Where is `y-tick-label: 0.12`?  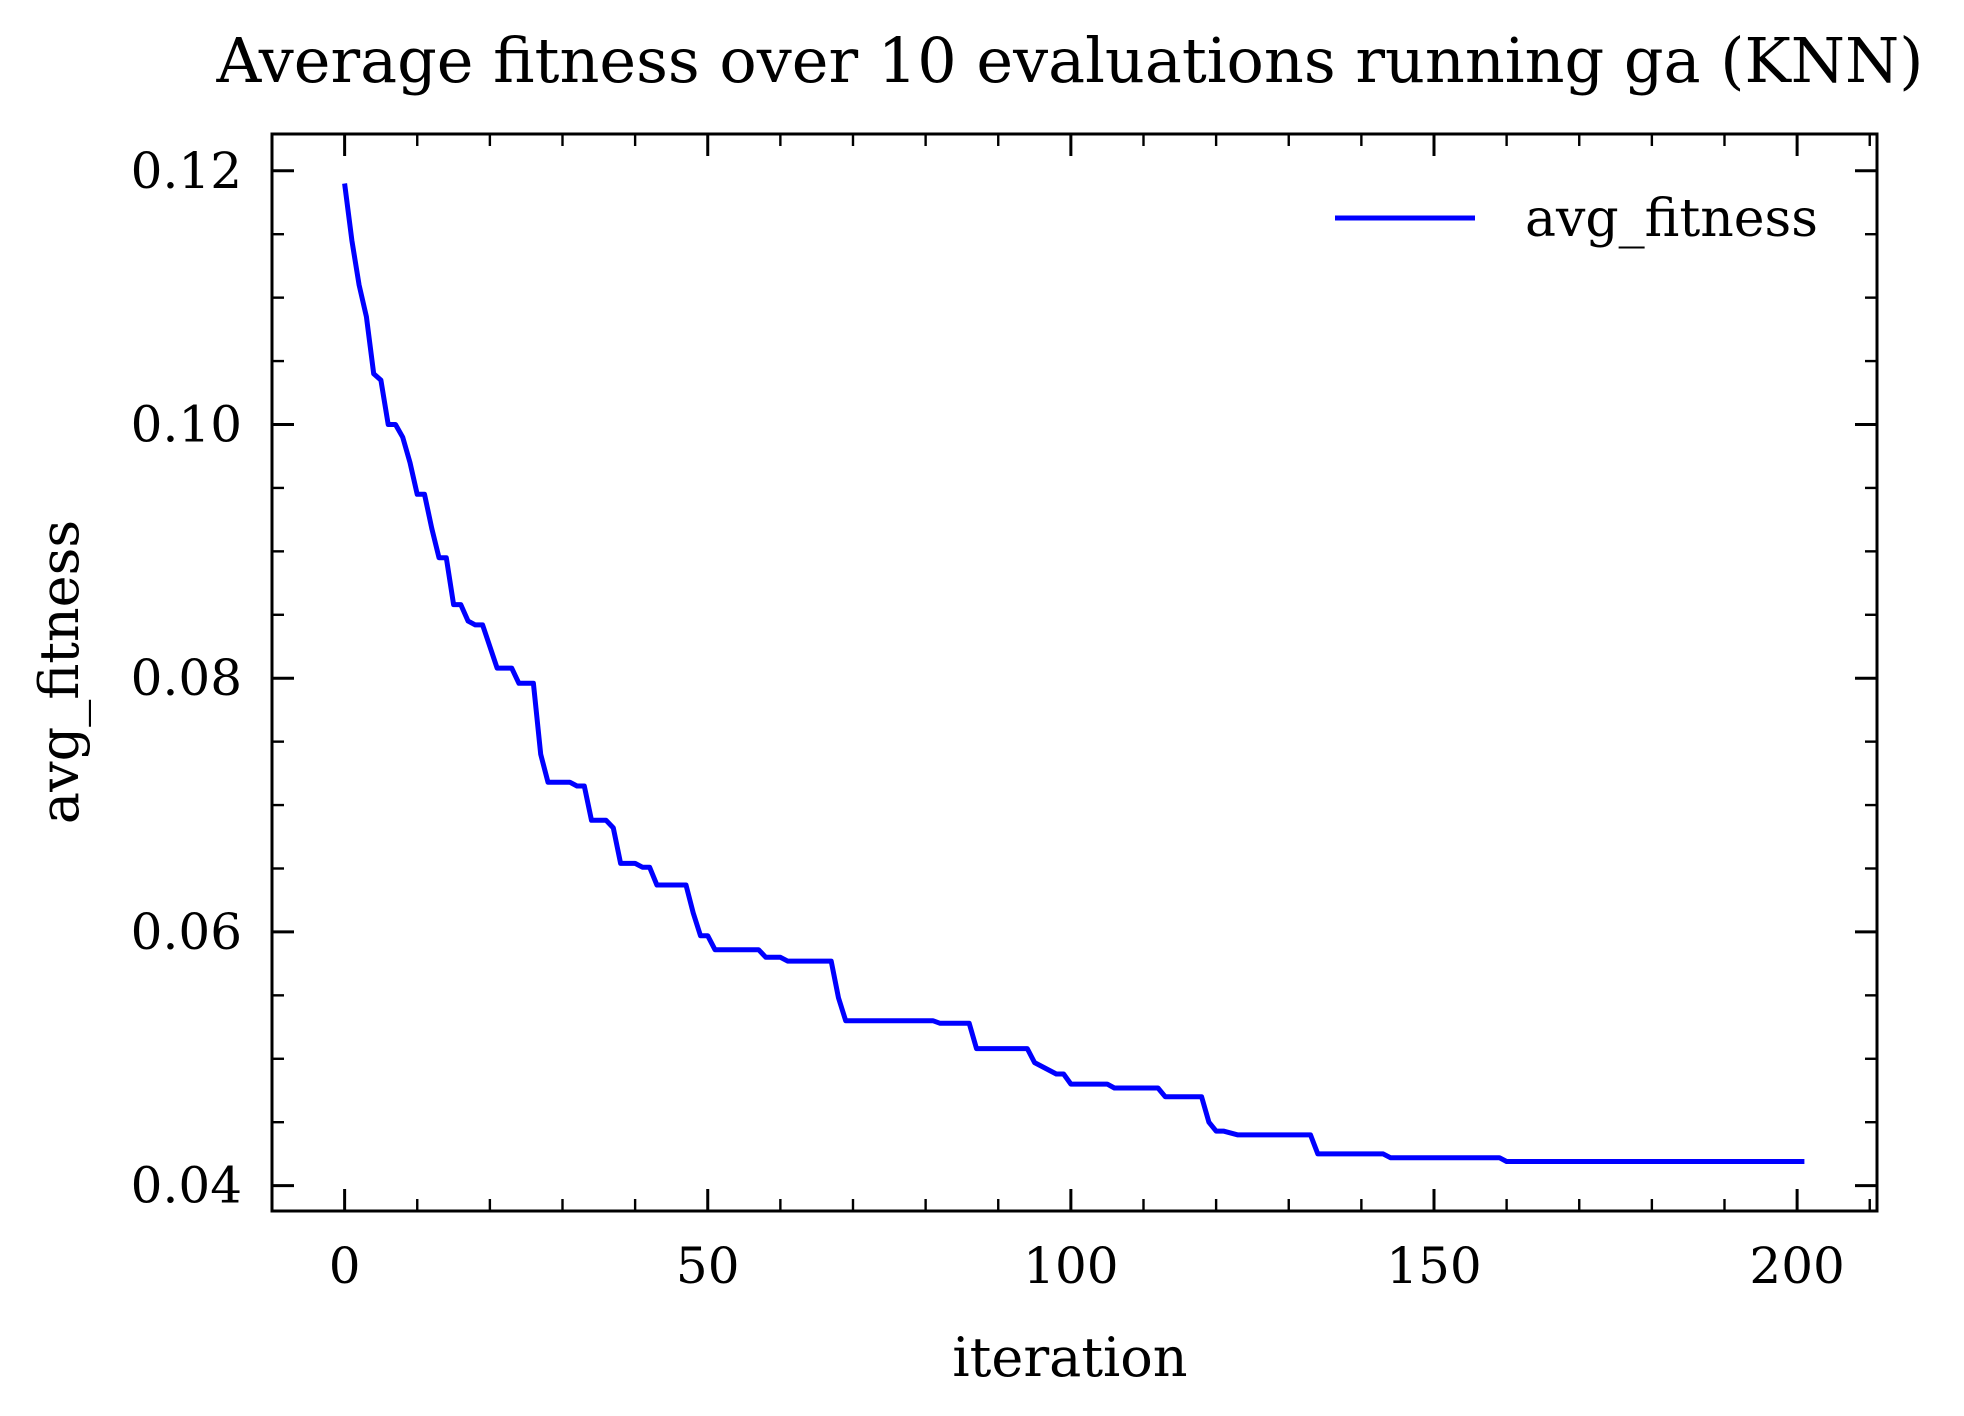
y-tick-label: 0.12 is located at coordinates (186, 171).